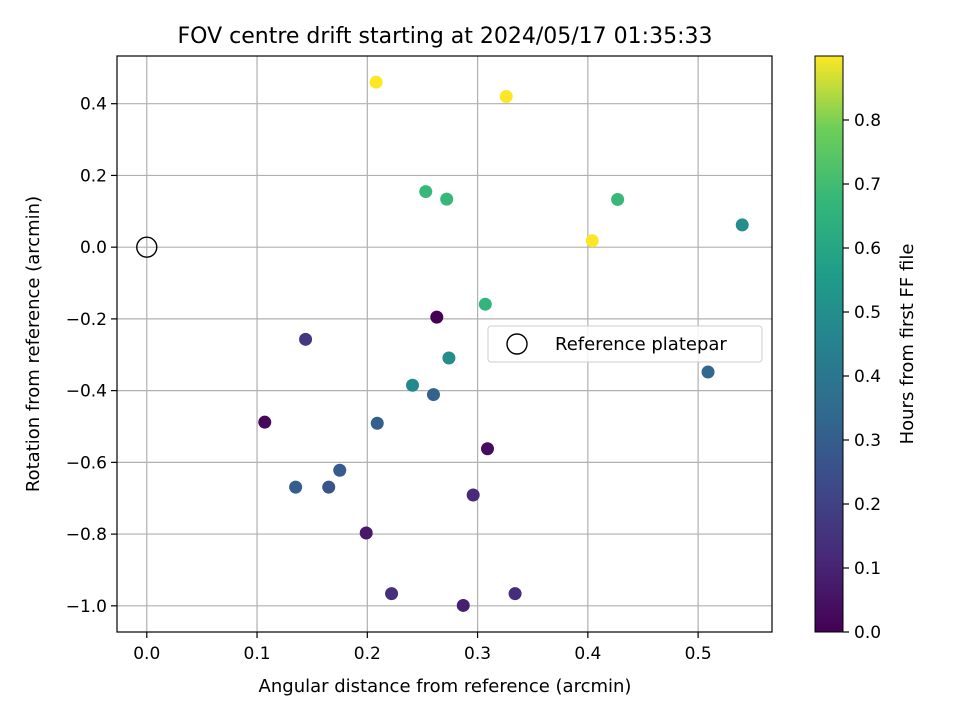  What do you see at coordinates (367, 654) in the screenshot?
I see `x-tick-label: 0.2` at bounding box center [367, 654].